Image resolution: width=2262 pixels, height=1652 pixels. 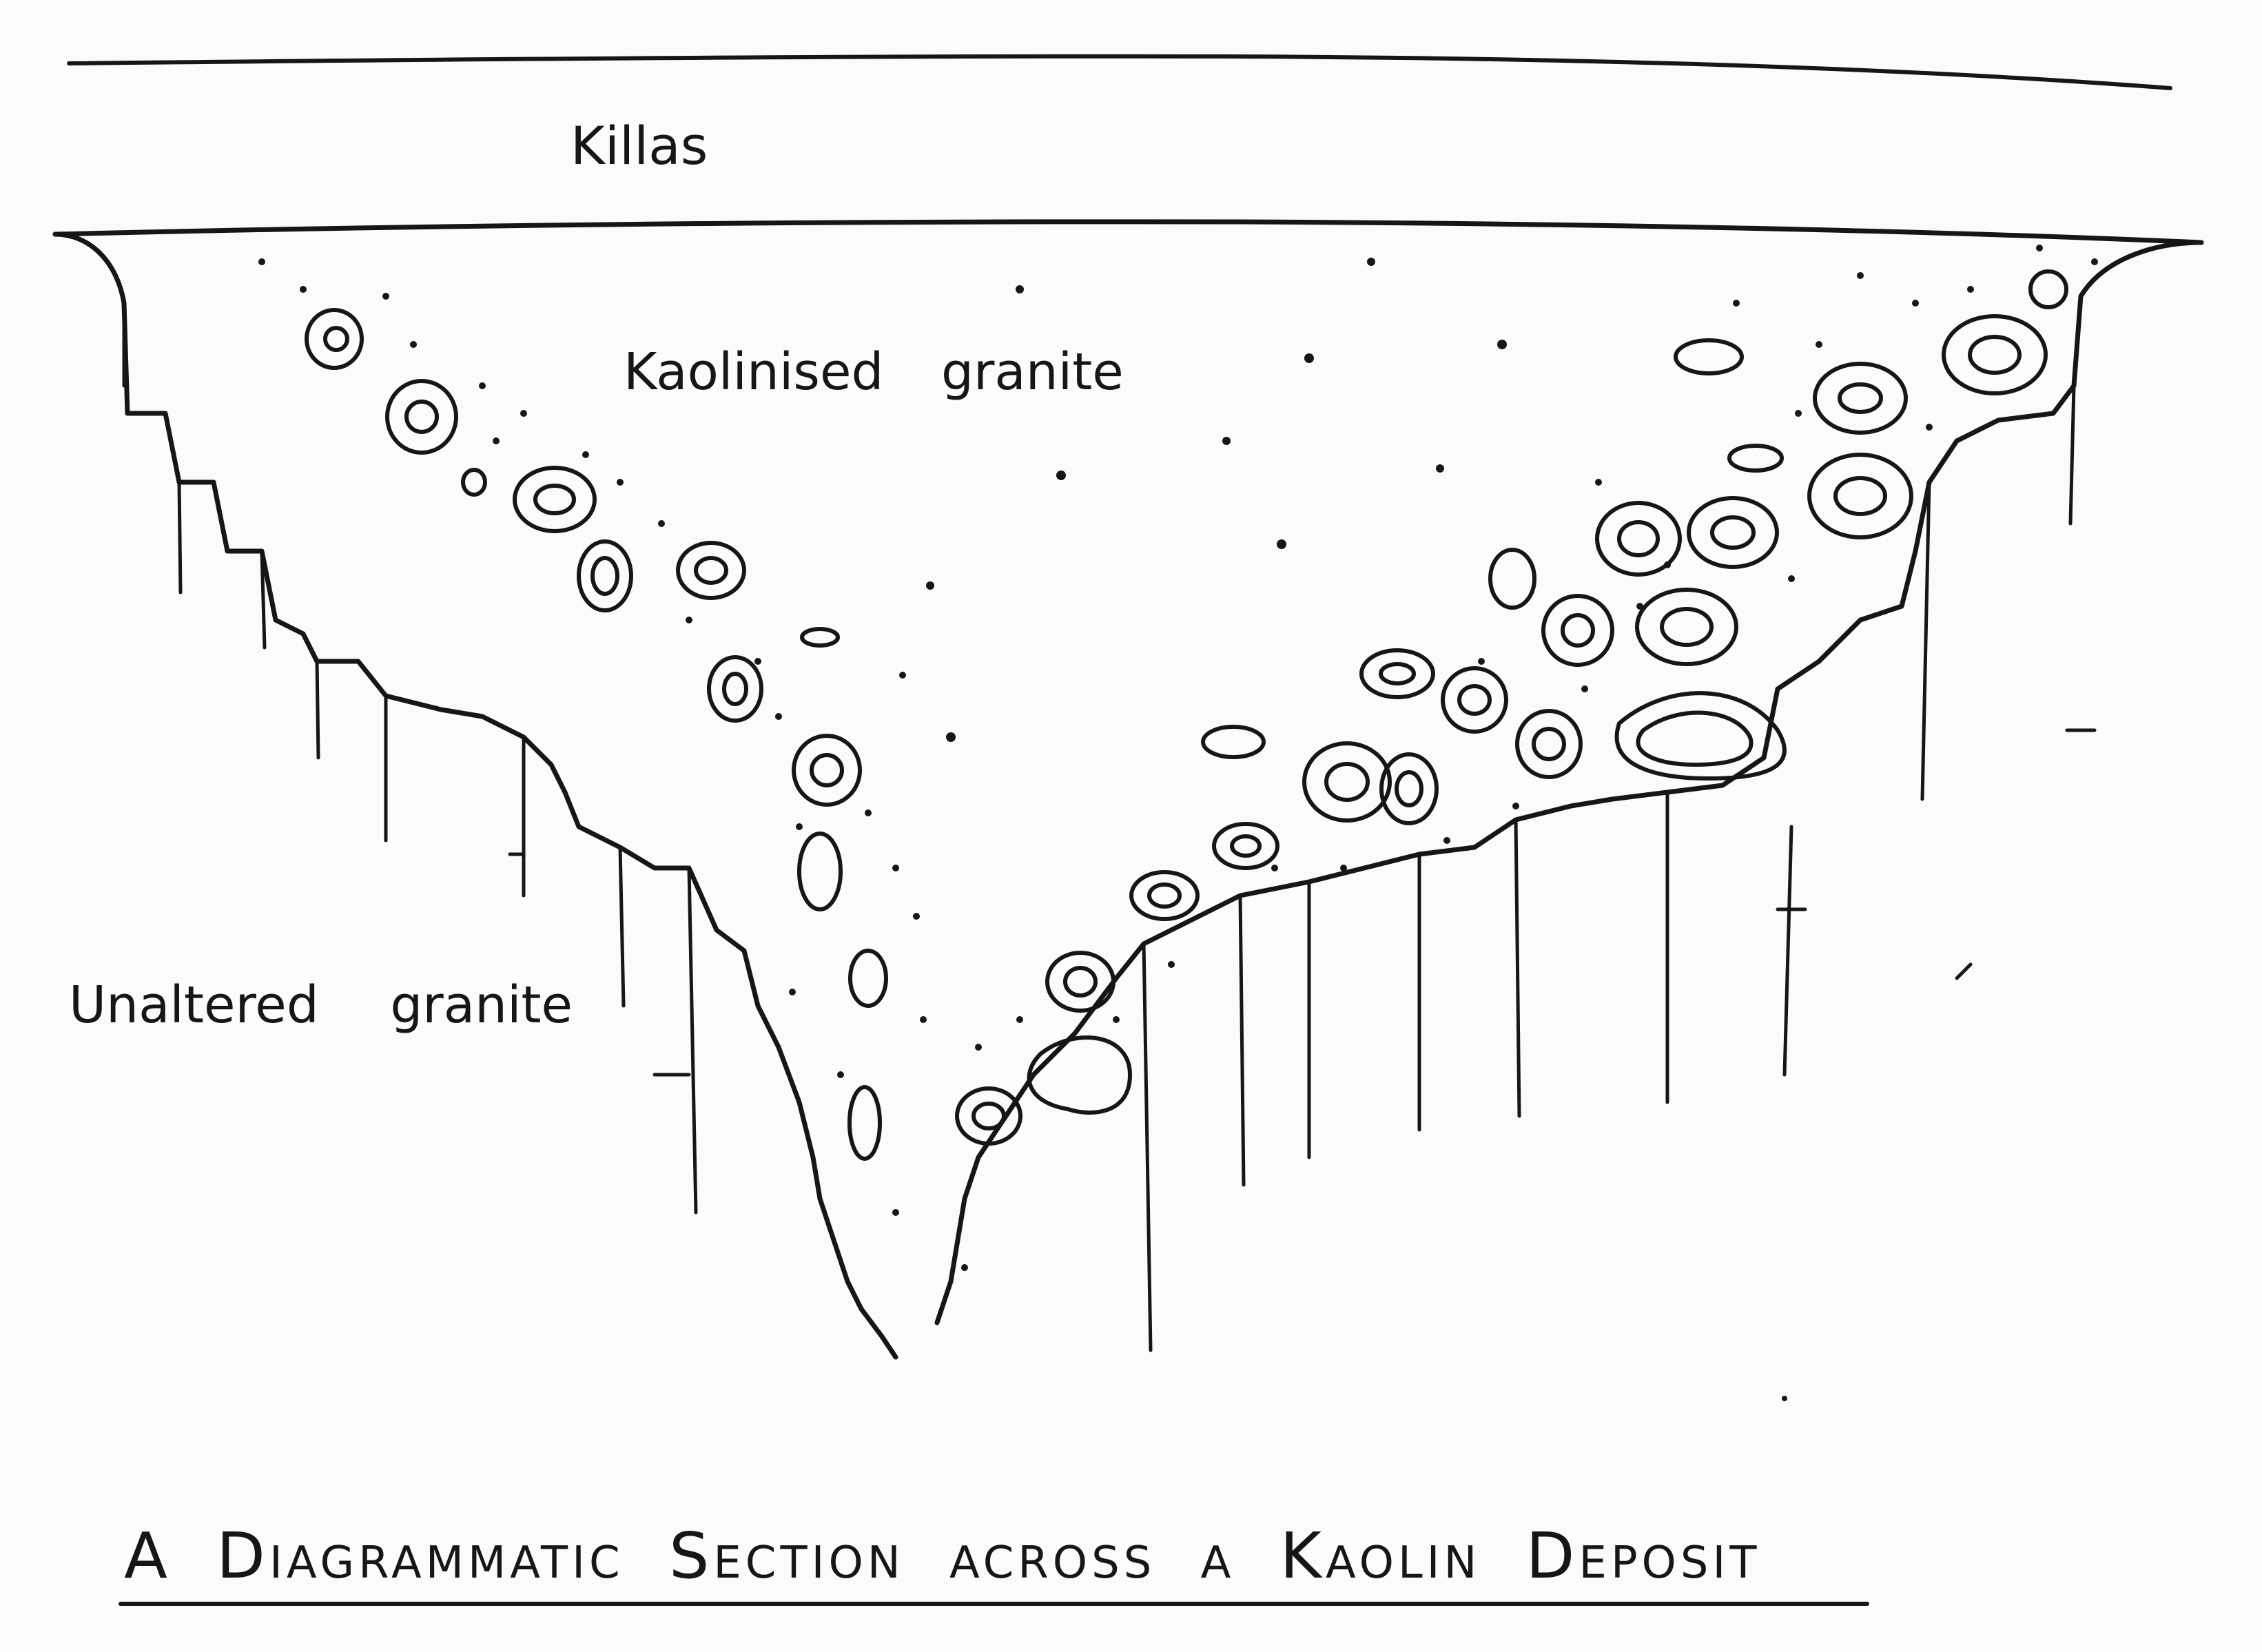 What do you see at coordinates (1119, 72) in the screenshot?
I see `top-boundary-line` at bounding box center [1119, 72].